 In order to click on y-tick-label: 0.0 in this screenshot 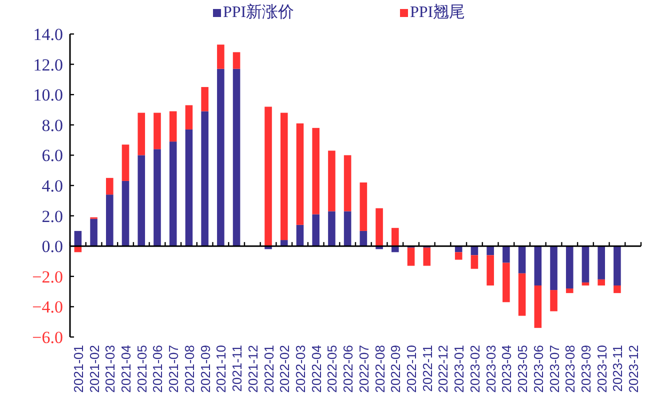, I will do `click(52, 246)`.